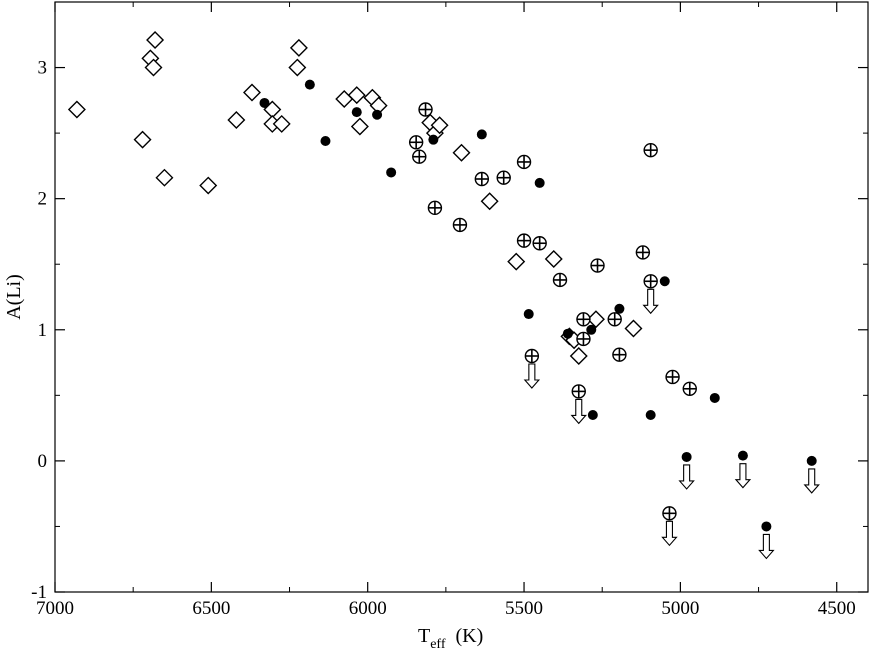 The height and width of the screenshot is (654, 872). What do you see at coordinates (450, 638) in the screenshot?
I see `x-axis-title: Teff (K)` at bounding box center [450, 638].